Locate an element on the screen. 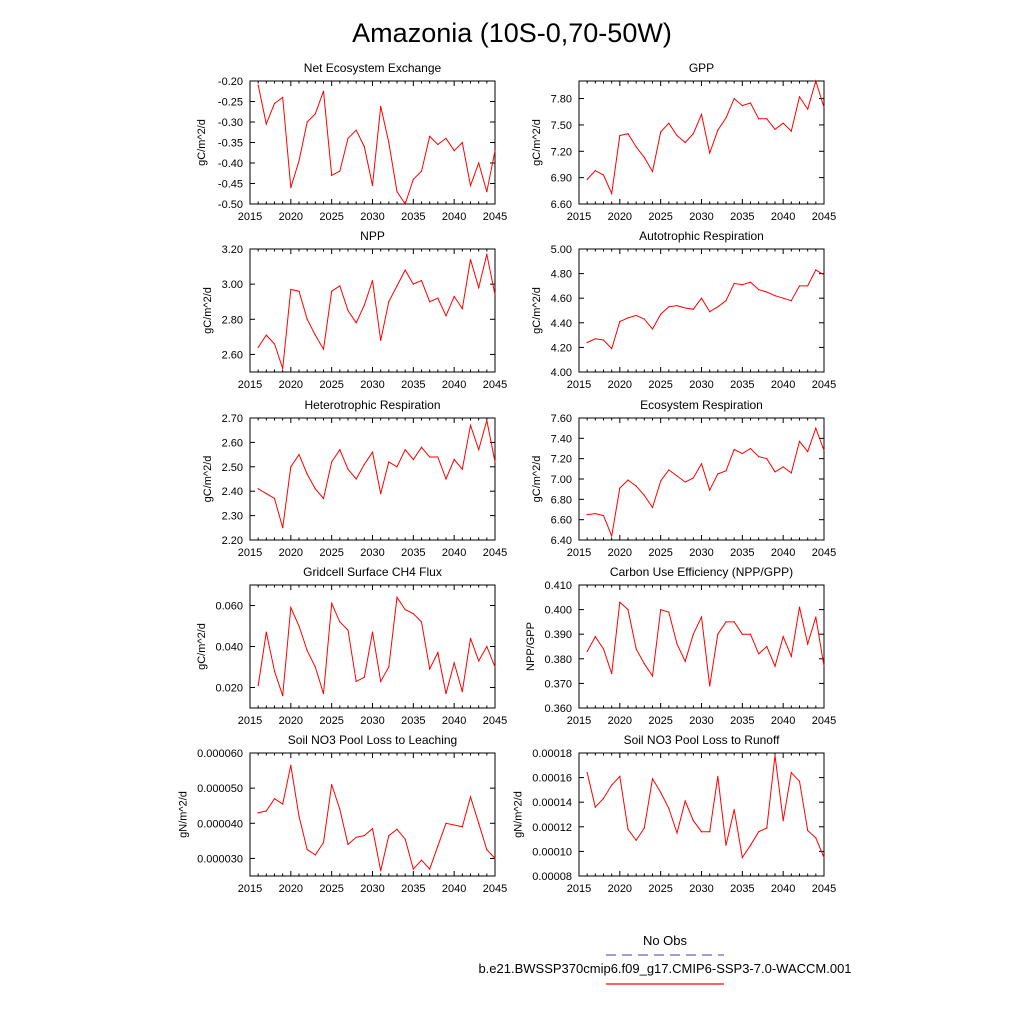  y-tick-label: 0.400 is located at coordinates (558, 611).